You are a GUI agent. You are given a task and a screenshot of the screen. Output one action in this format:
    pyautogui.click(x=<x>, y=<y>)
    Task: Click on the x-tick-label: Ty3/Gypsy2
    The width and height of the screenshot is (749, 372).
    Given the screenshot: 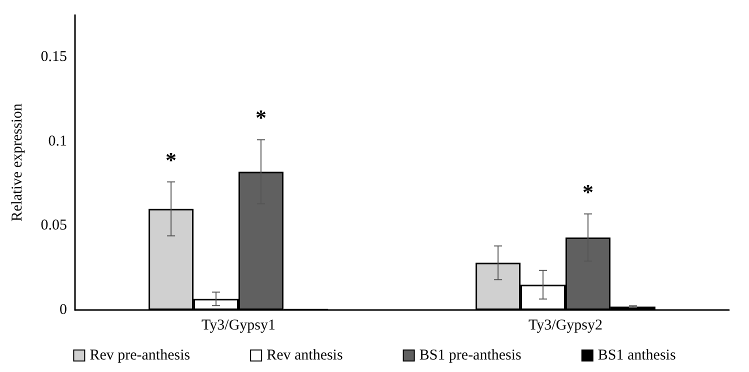 What is the action you would take?
    pyautogui.click(x=565, y=326)
    